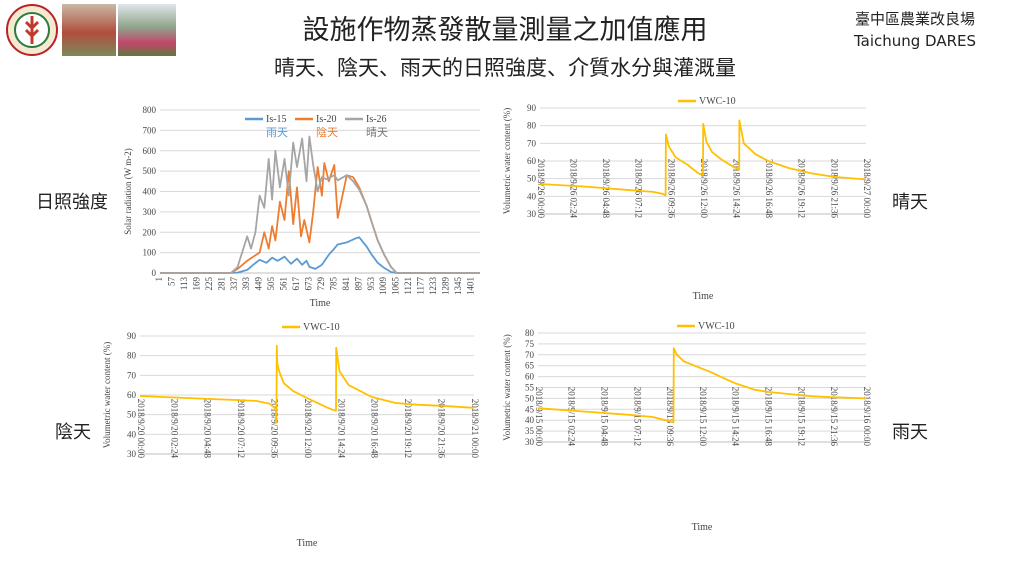 Image resolution: width=1011 pixels, height=568 pixels. Describe the element at coordinates (505, 30) in the screenshot. I see `page-title: 設施作物蒸發散量測量之加值應用` at that location.